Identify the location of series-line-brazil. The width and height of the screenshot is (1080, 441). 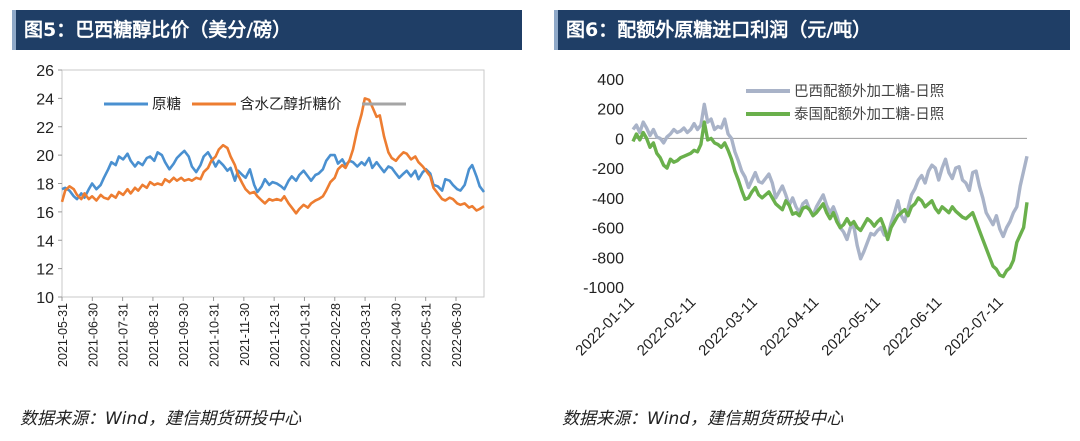
(830, 181).